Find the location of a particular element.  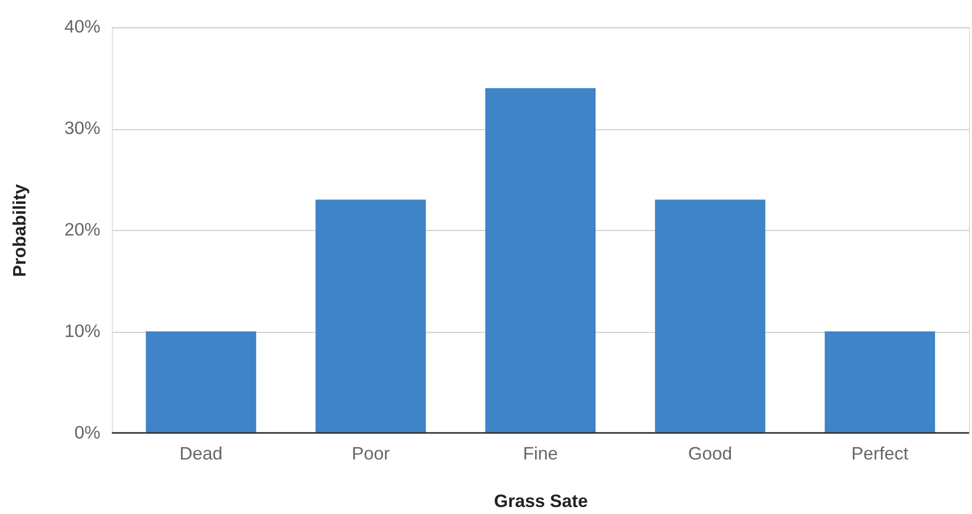

y-tick-label: 40% is located at coordinates (82, 26).